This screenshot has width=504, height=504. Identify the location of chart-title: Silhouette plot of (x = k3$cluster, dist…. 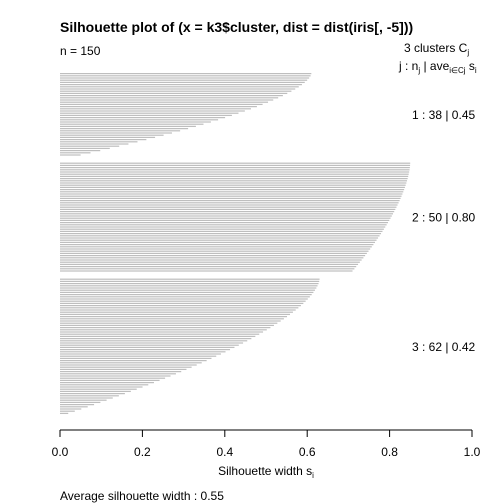
(236, 27).